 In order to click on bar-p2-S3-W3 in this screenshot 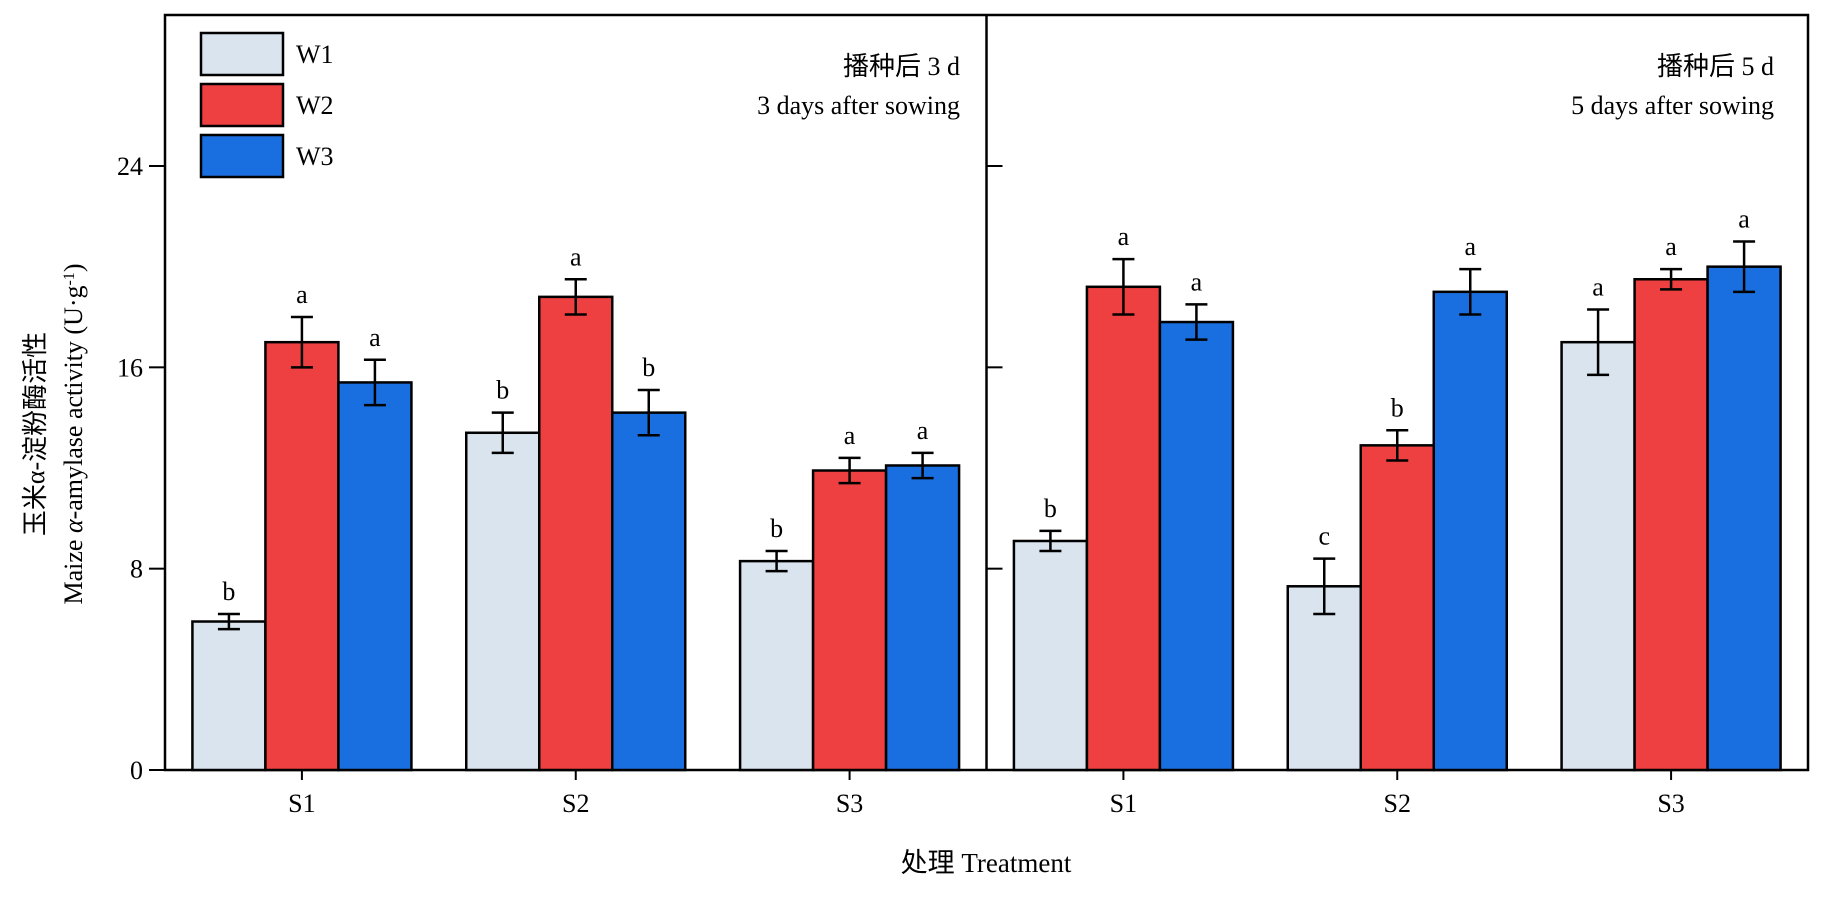, I will do `click(1744, 518)`.